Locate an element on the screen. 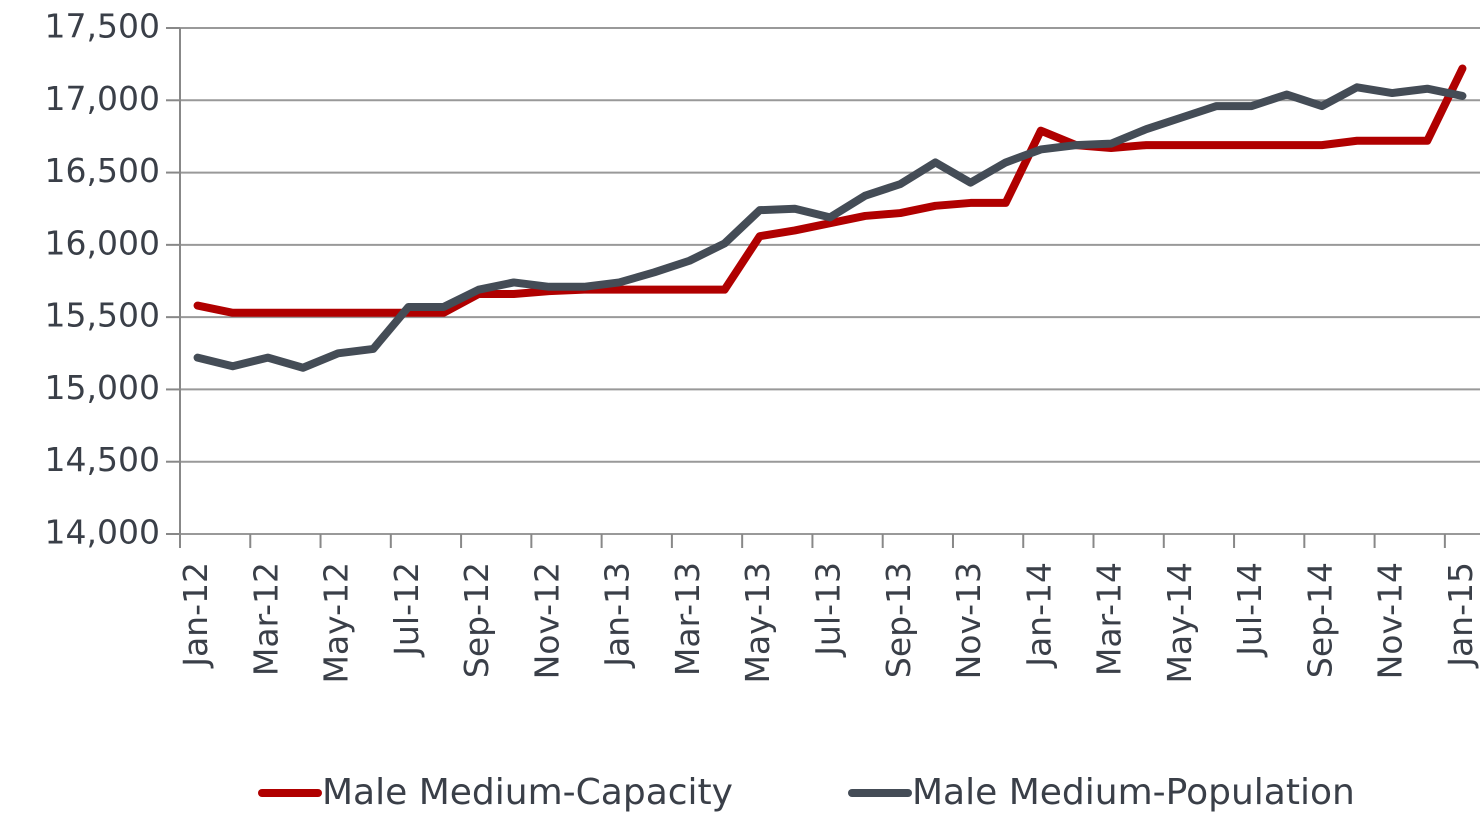 Image resolution: width=1484 pixels, height=814 pixels. x-tick-label: Sep-13 is located at coordinates (898, 620).